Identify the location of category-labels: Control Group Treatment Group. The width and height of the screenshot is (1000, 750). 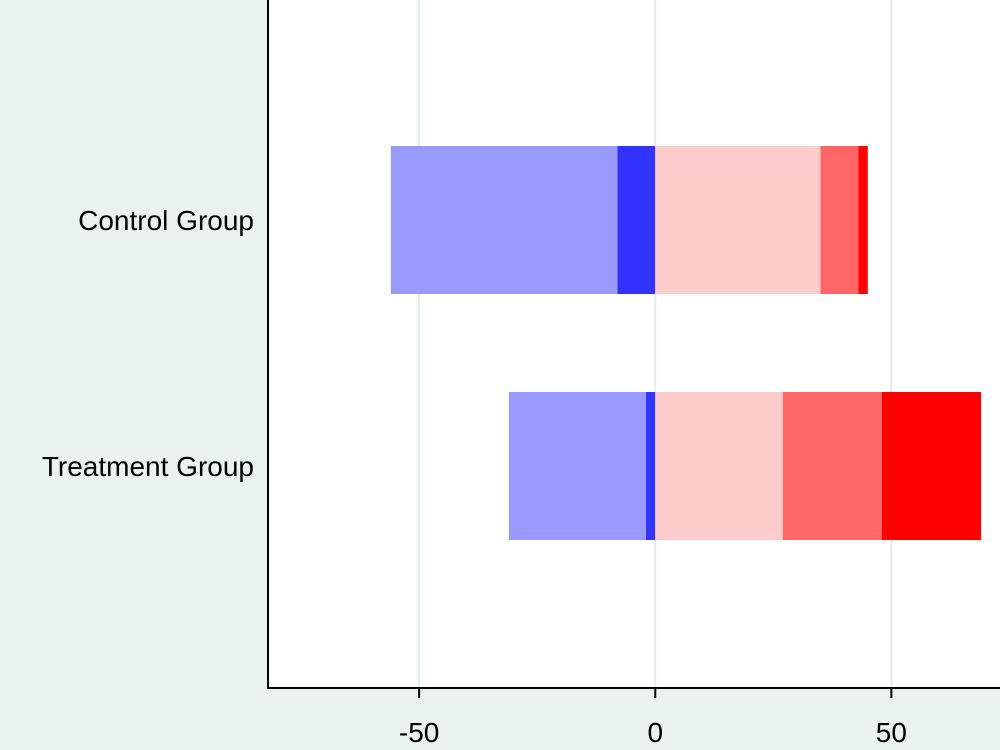
(148, 343).